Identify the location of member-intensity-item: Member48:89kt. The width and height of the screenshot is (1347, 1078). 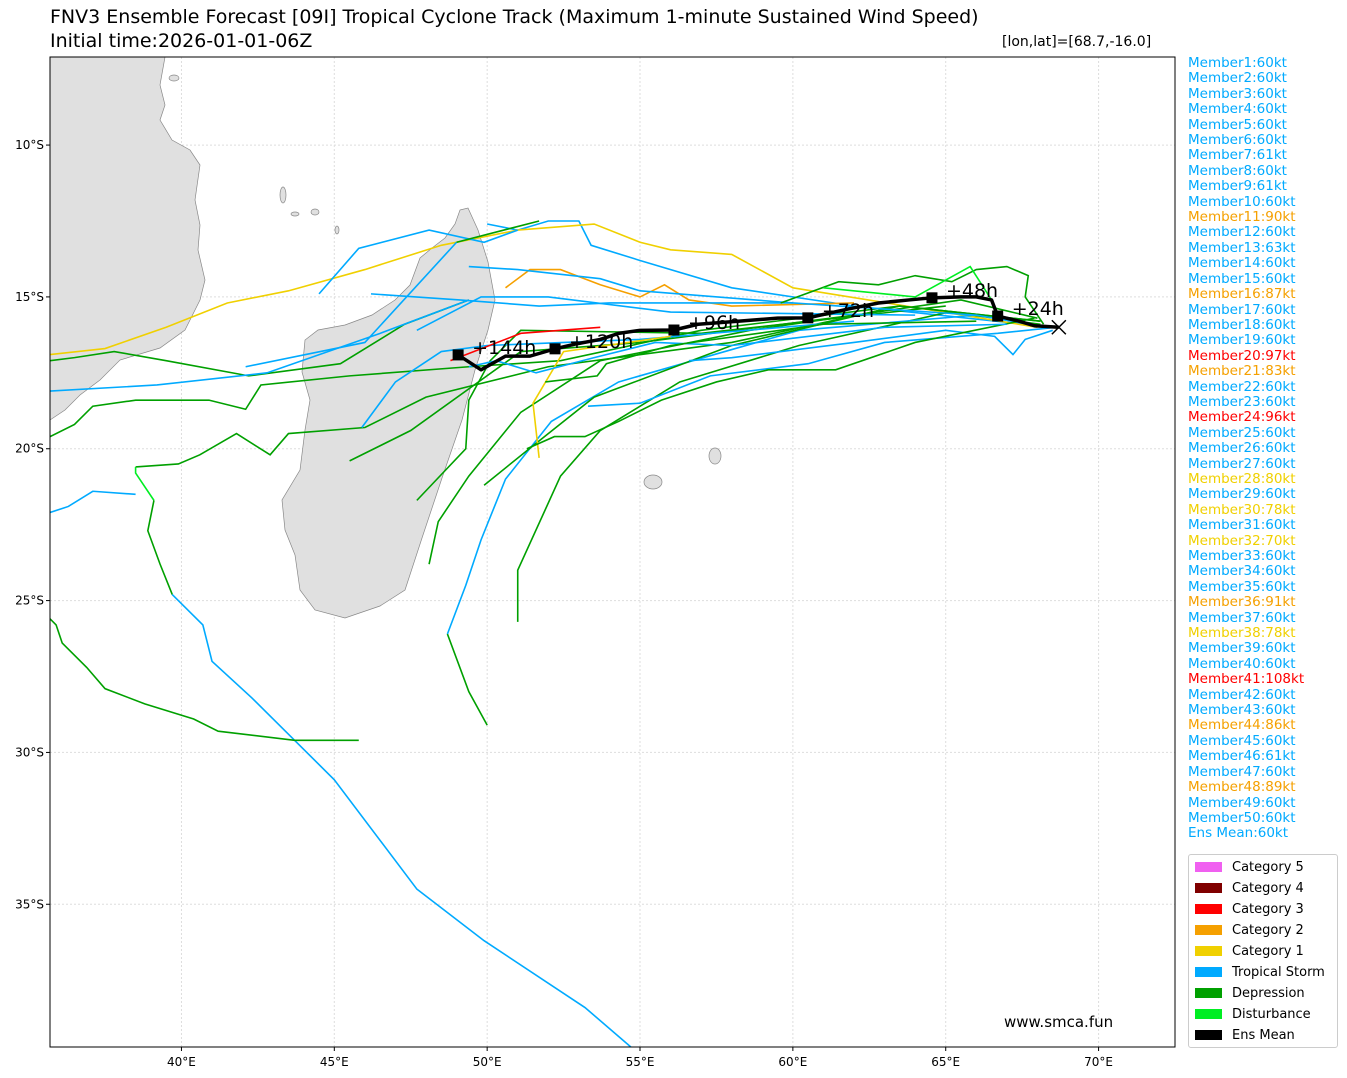
(1242, 787).